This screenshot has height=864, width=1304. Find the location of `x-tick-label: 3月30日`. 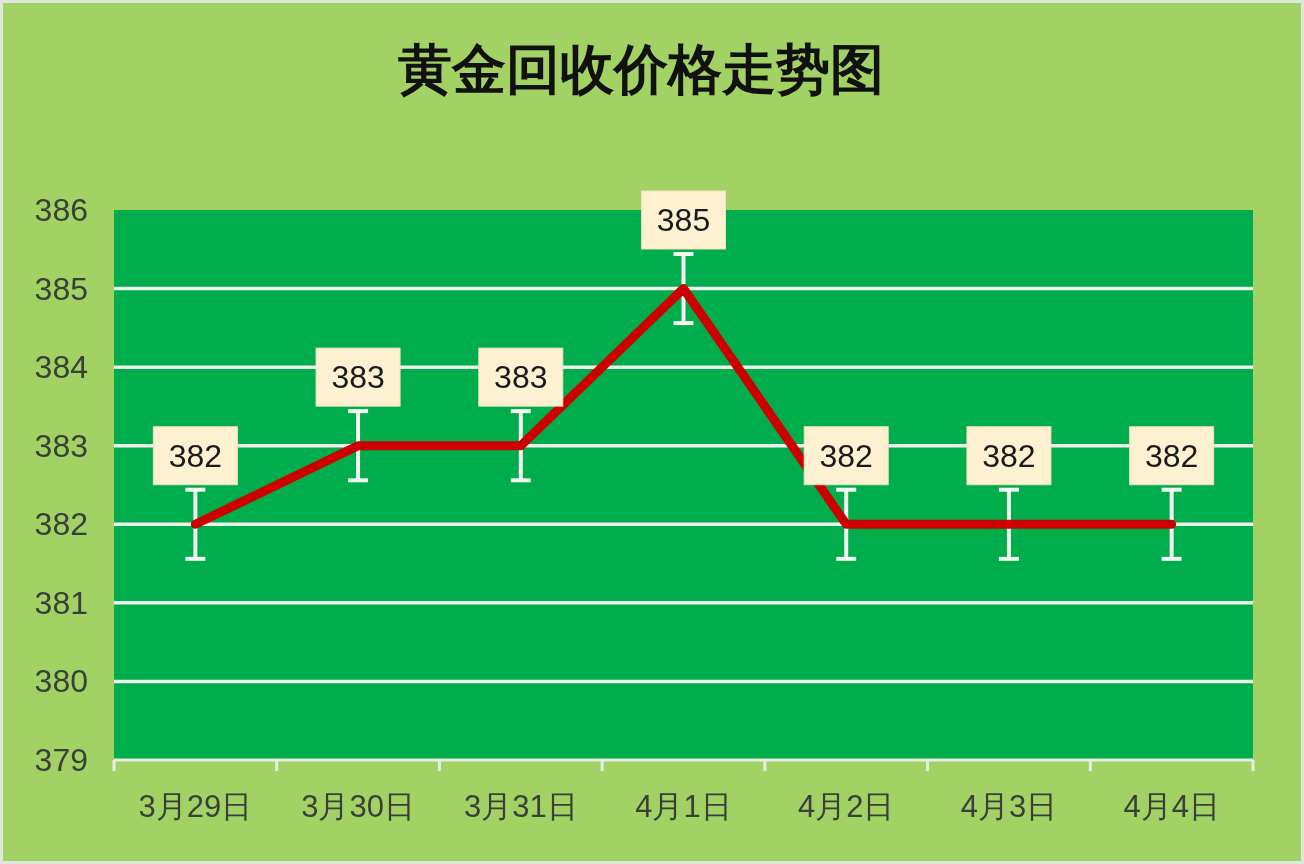

x-tick-label: 3月30日 is located at coordinates (358, 806).